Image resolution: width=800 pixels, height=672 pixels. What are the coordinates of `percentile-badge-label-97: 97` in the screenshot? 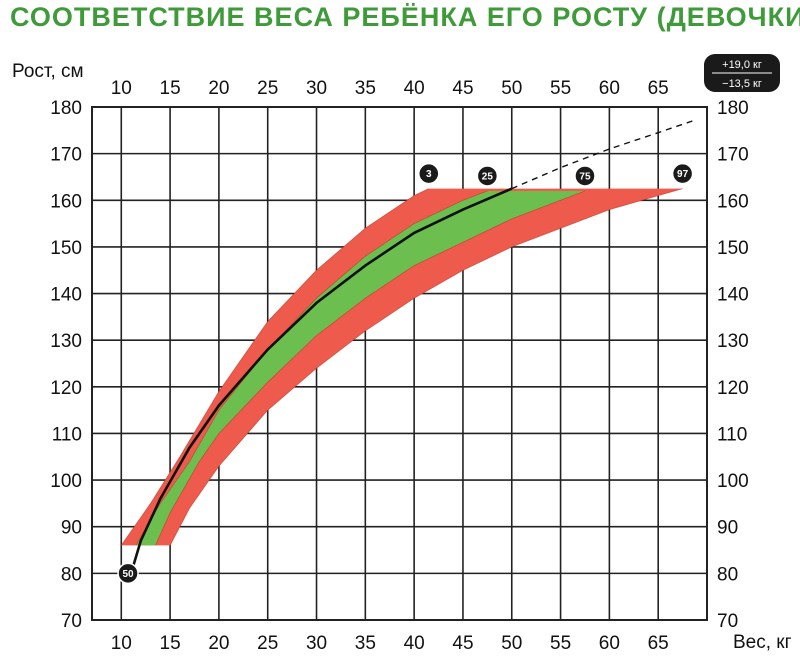 It's located at (683, 174).